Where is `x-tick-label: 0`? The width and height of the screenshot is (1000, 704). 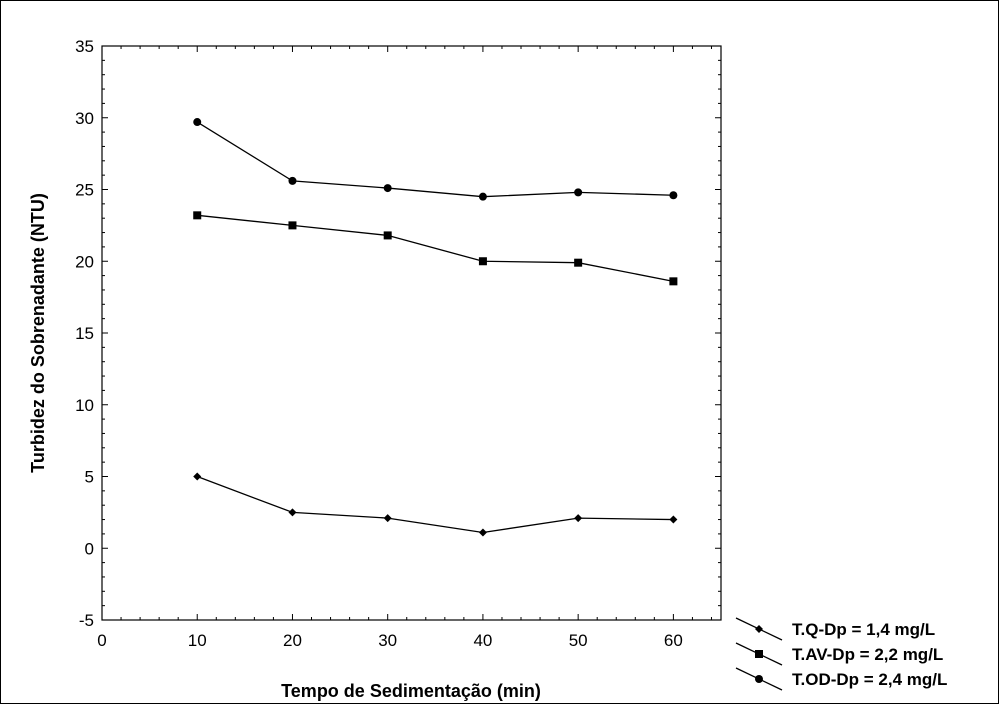 x-tick-label: 0 is located at coordinates (101, 640).